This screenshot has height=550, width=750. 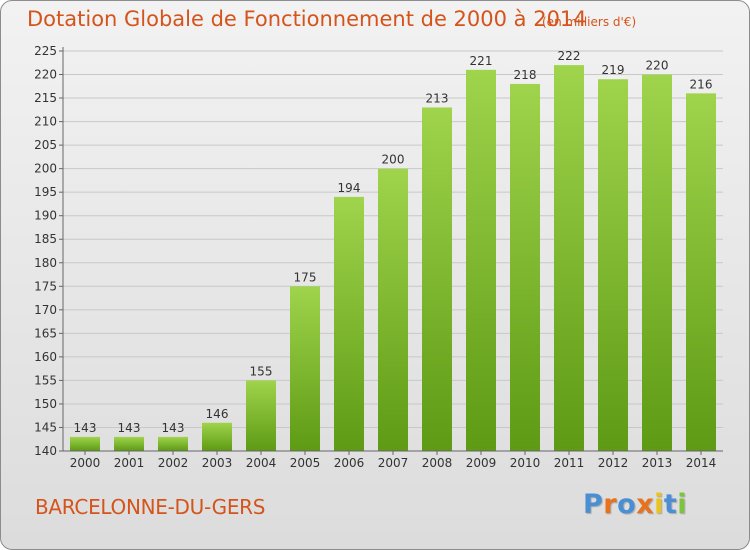 What do you see at coordinates (701, 272) in the screenshot?
I see `bar-2014` at bounding box center [701, 272].